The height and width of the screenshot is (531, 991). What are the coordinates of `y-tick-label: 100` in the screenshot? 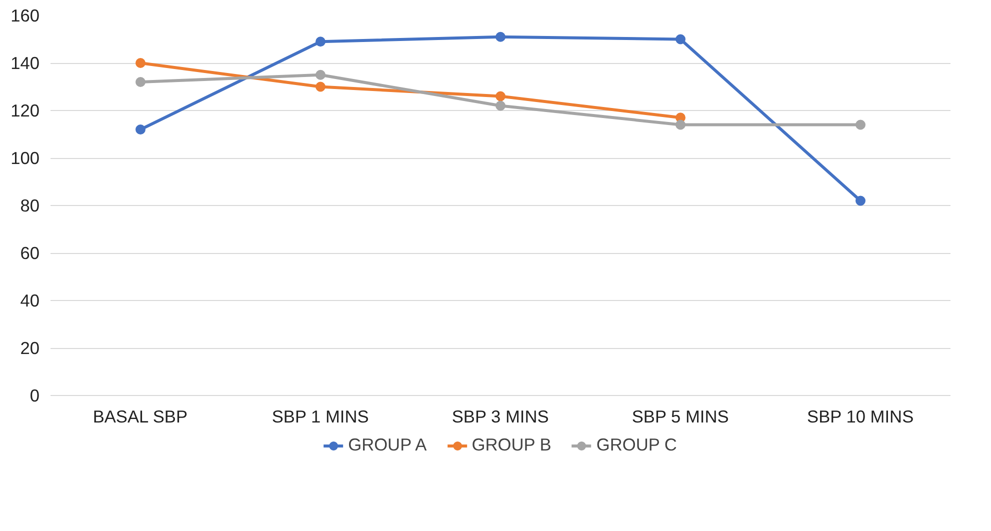 It's located at (25, 158).